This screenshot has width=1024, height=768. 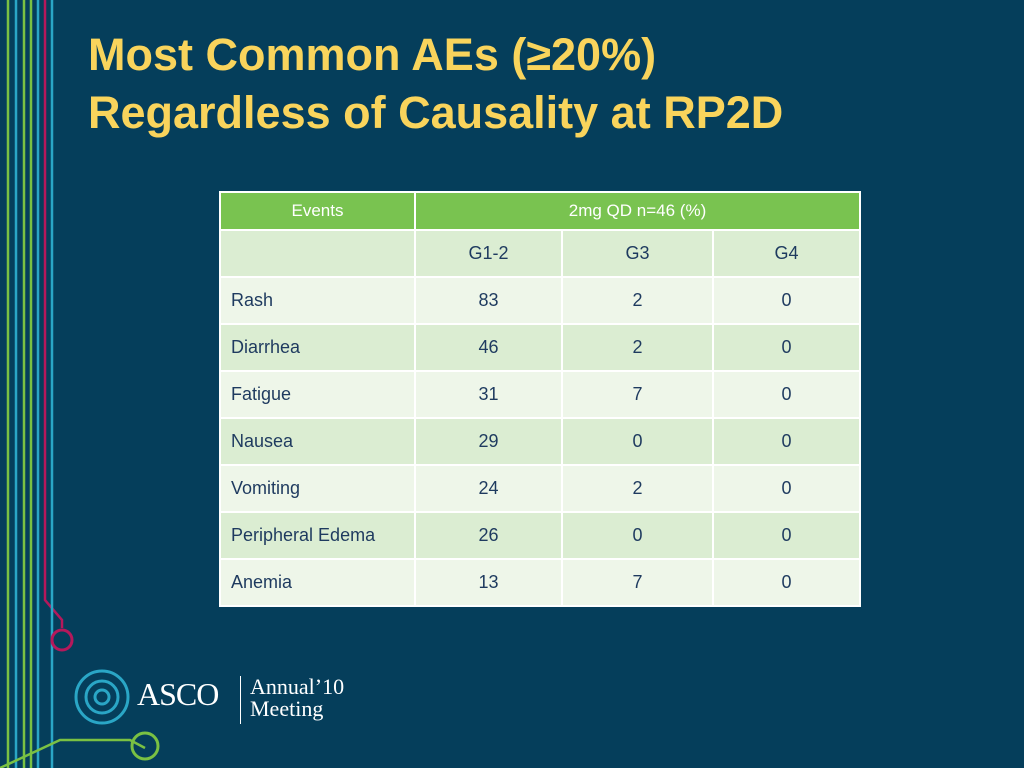 What do you see at coordinates (317, 347) in the screenshot?
I see `event-name: Diarrhea` at bounding box center [317, 347].